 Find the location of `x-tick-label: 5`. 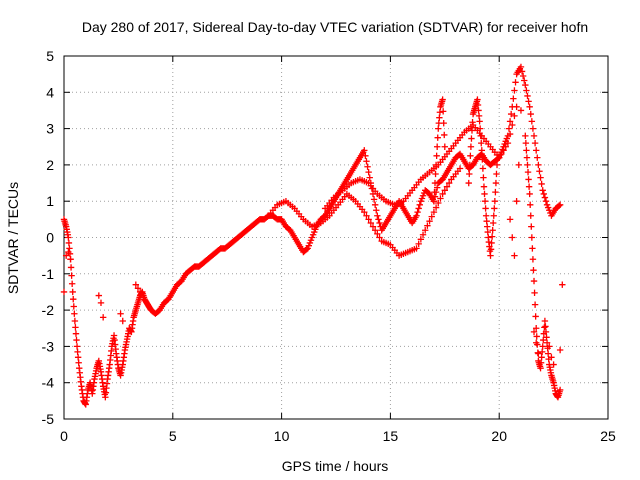

x-tick-label: 5 is located at coordinates (173, 436).